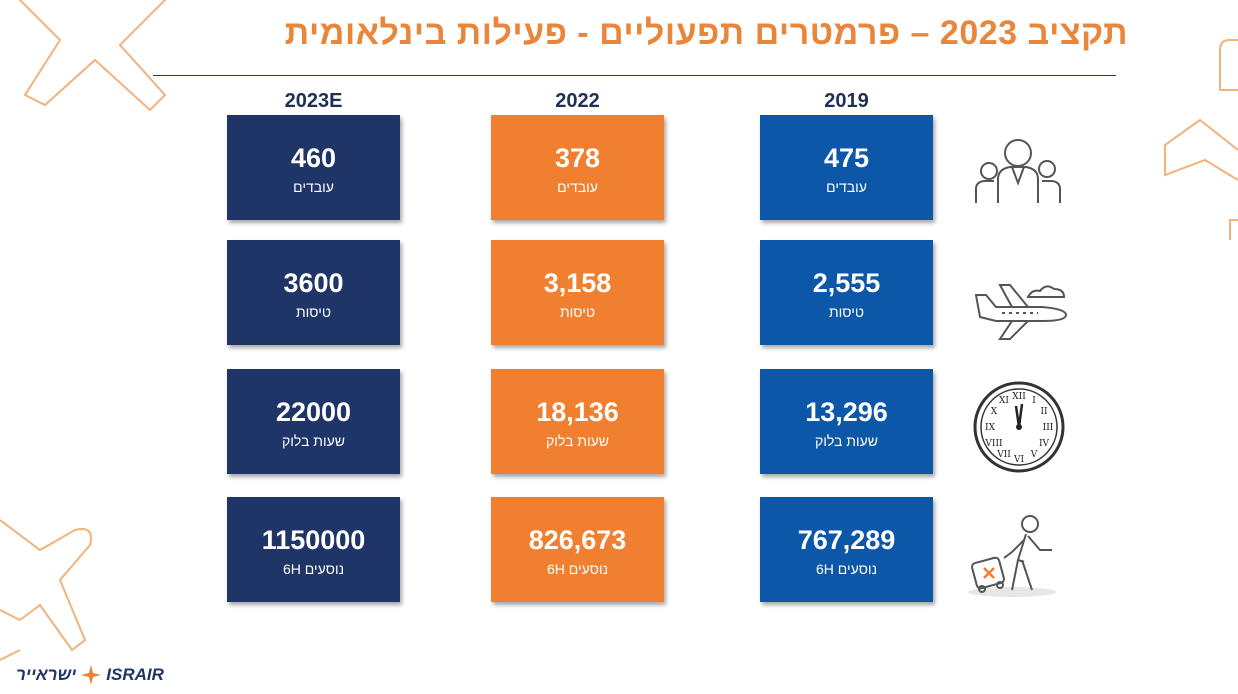  What do you see at coordinates (990, 428) in the screenshot?
I see `svg-text: IX` at bounding box center [990, 428].